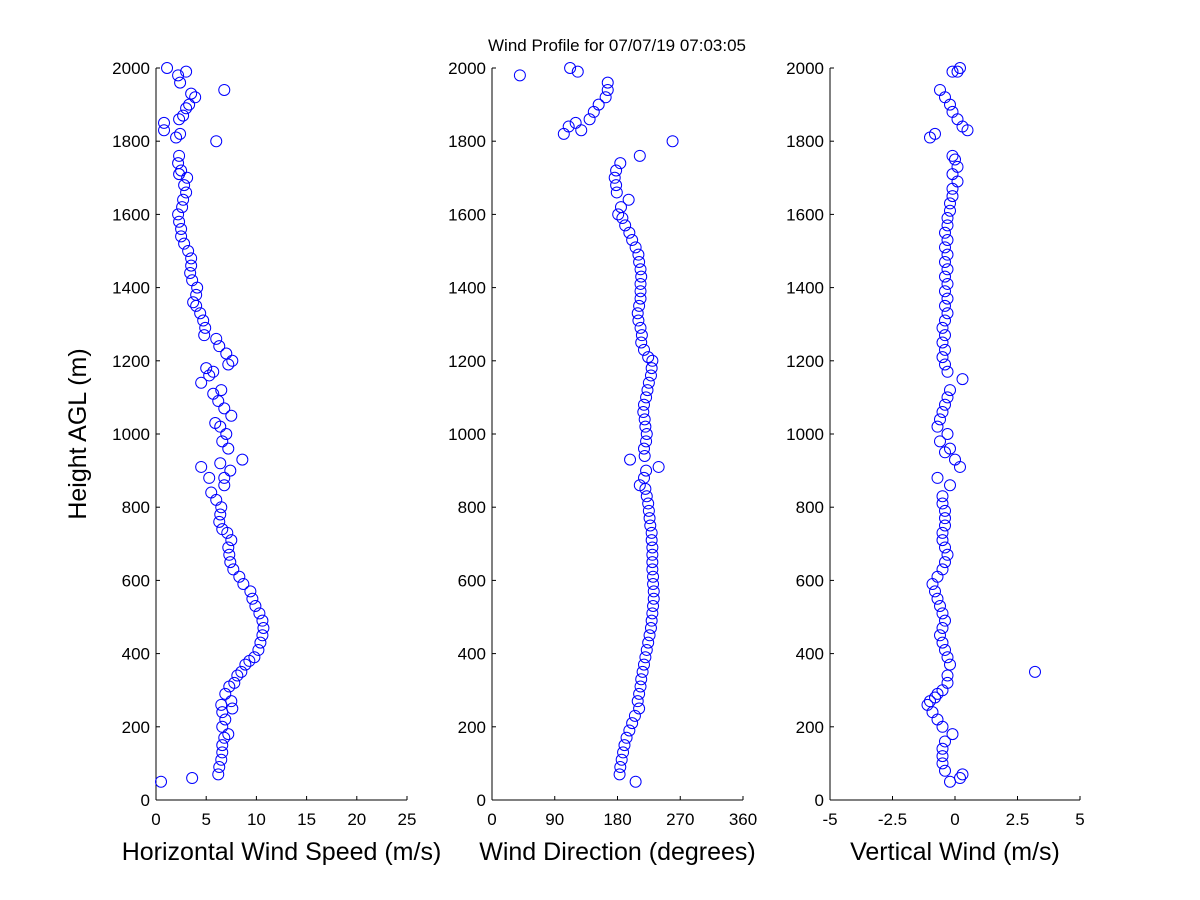 The image size is (1200, 900). What do you see at coordinates (892, 819) in the screenshot?
I see `x-tick-label: -2.5` at bounding box center [892, 819].